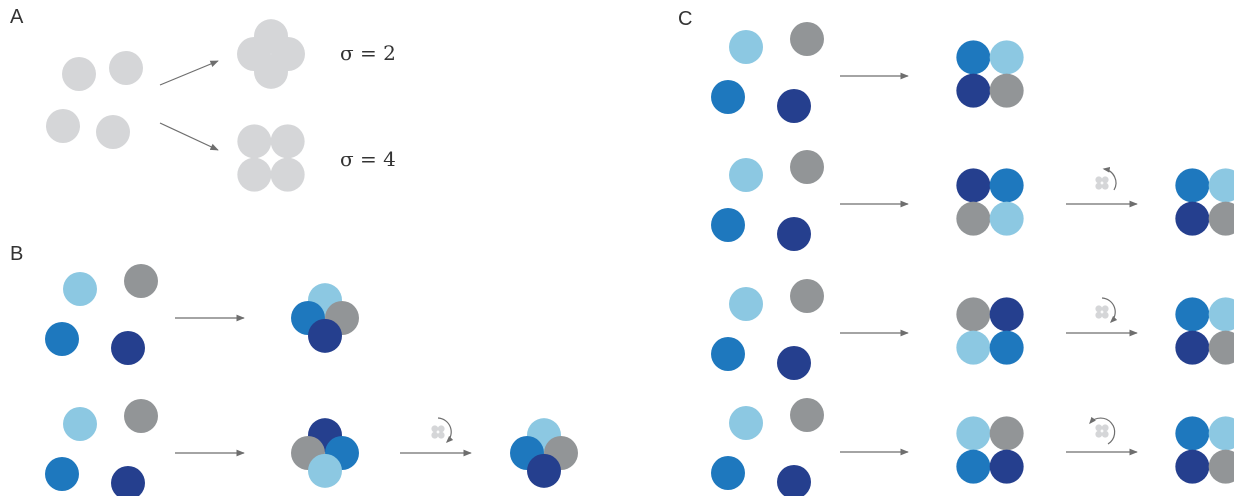 The width and height of the screenshot is (1234, 501). I want to click on panel-a-graphics, so click(175, 105).